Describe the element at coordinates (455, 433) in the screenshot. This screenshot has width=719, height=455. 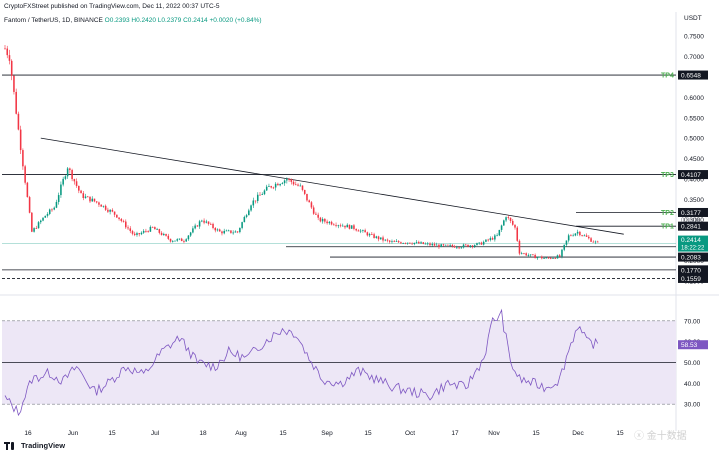
I see `time-tick-label: 17` at that location.